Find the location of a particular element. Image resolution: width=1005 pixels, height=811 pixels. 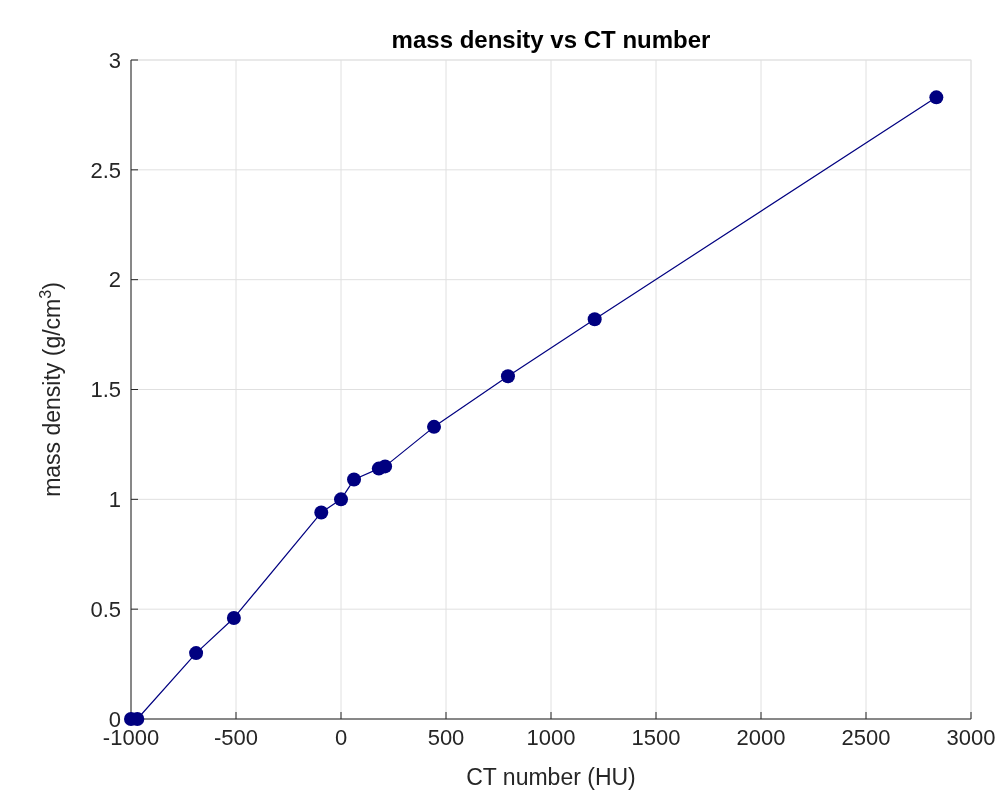

x-tick-label: 500 is located at coordinates (446, 737).